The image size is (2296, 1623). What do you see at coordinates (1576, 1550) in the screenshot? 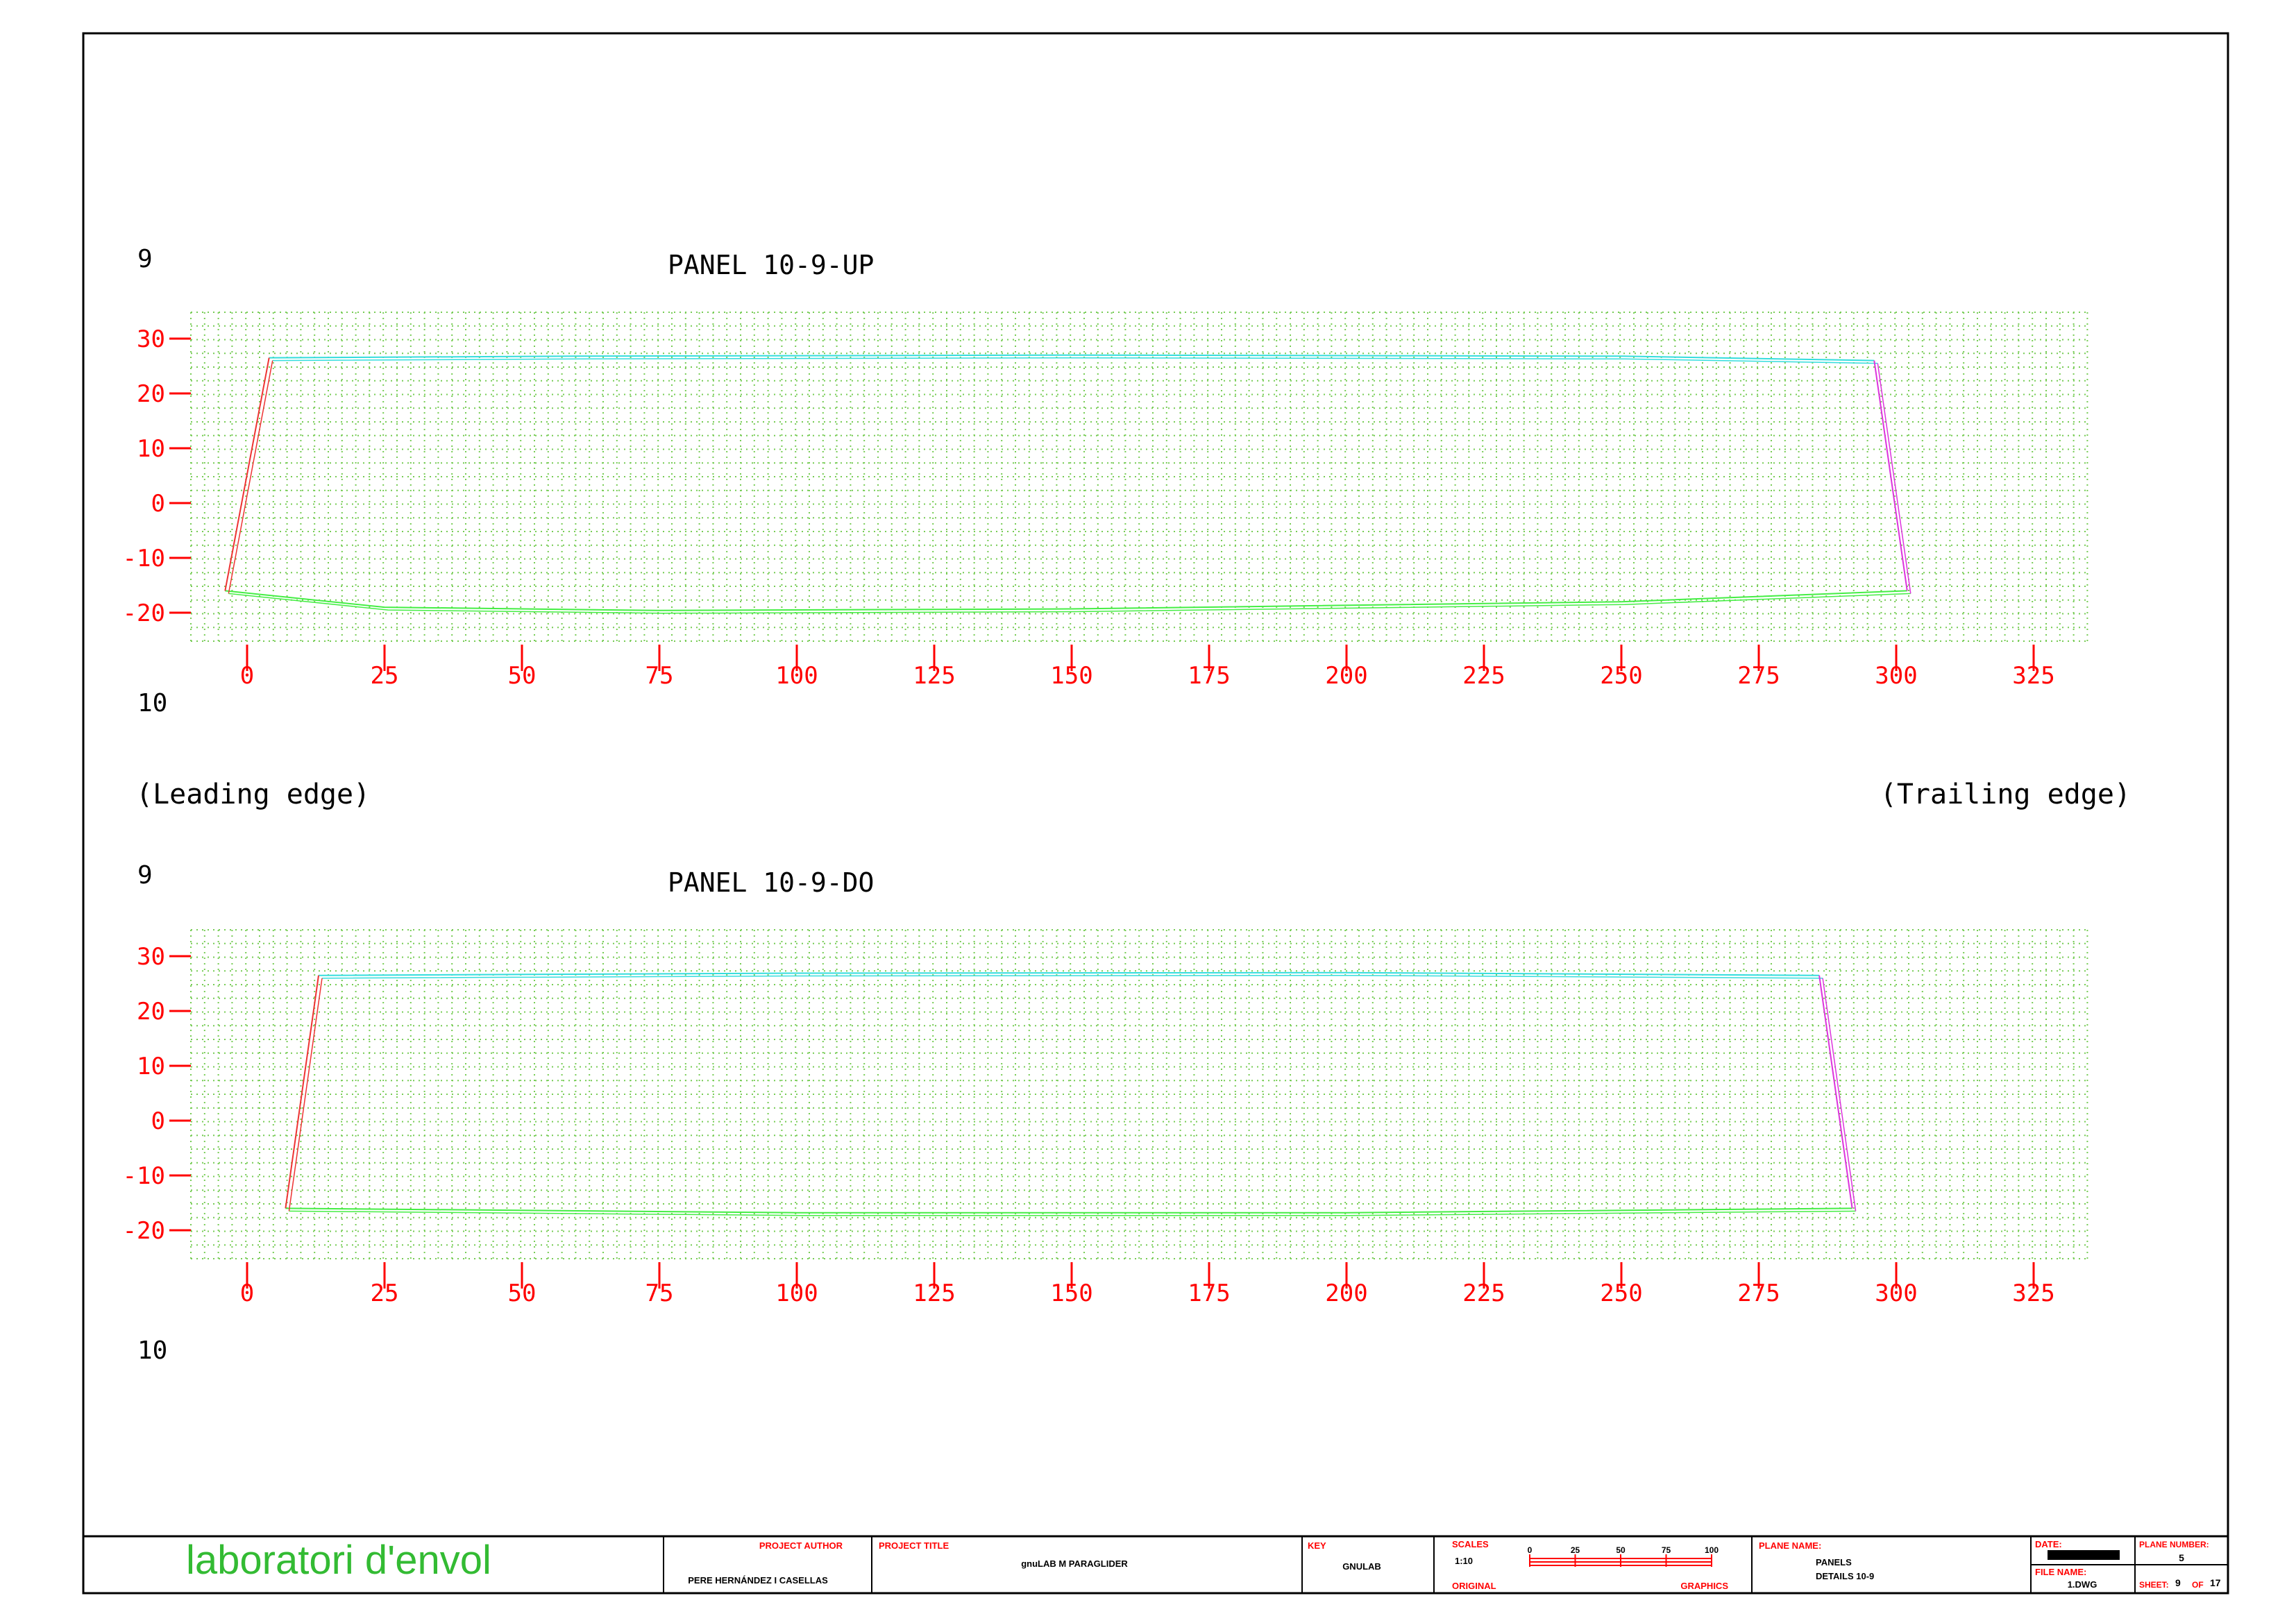
I see `scale-bar-tick-label: 25` at bounding box center [1576, 1550].